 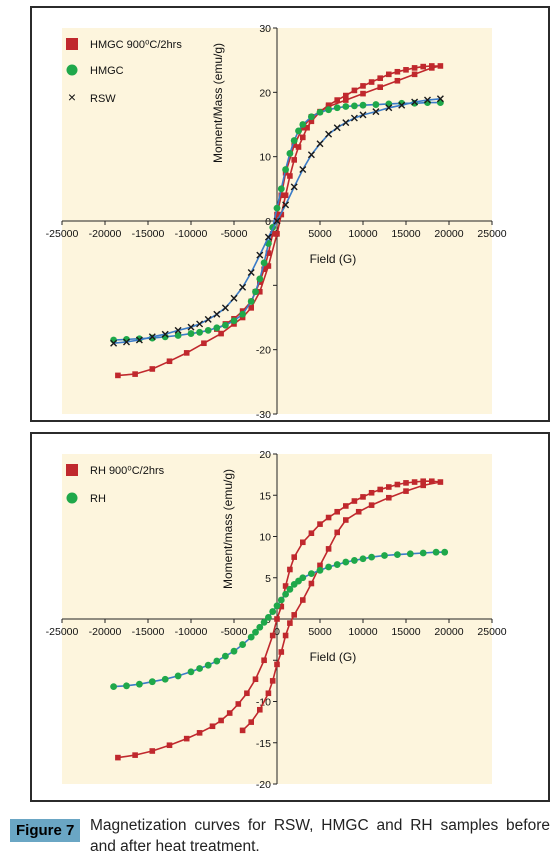 I want to click on legend-label: RSW, so click(x=103, y=99).